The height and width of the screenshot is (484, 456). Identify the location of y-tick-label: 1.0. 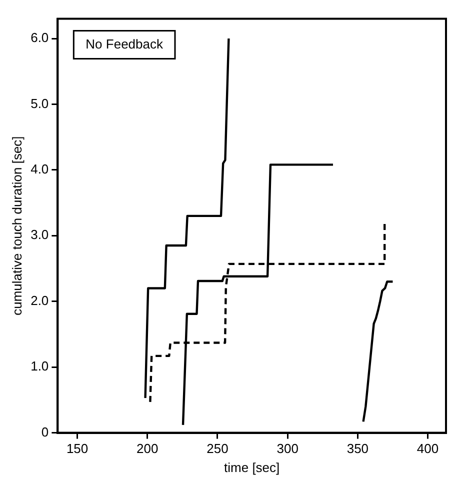
(39, 366).